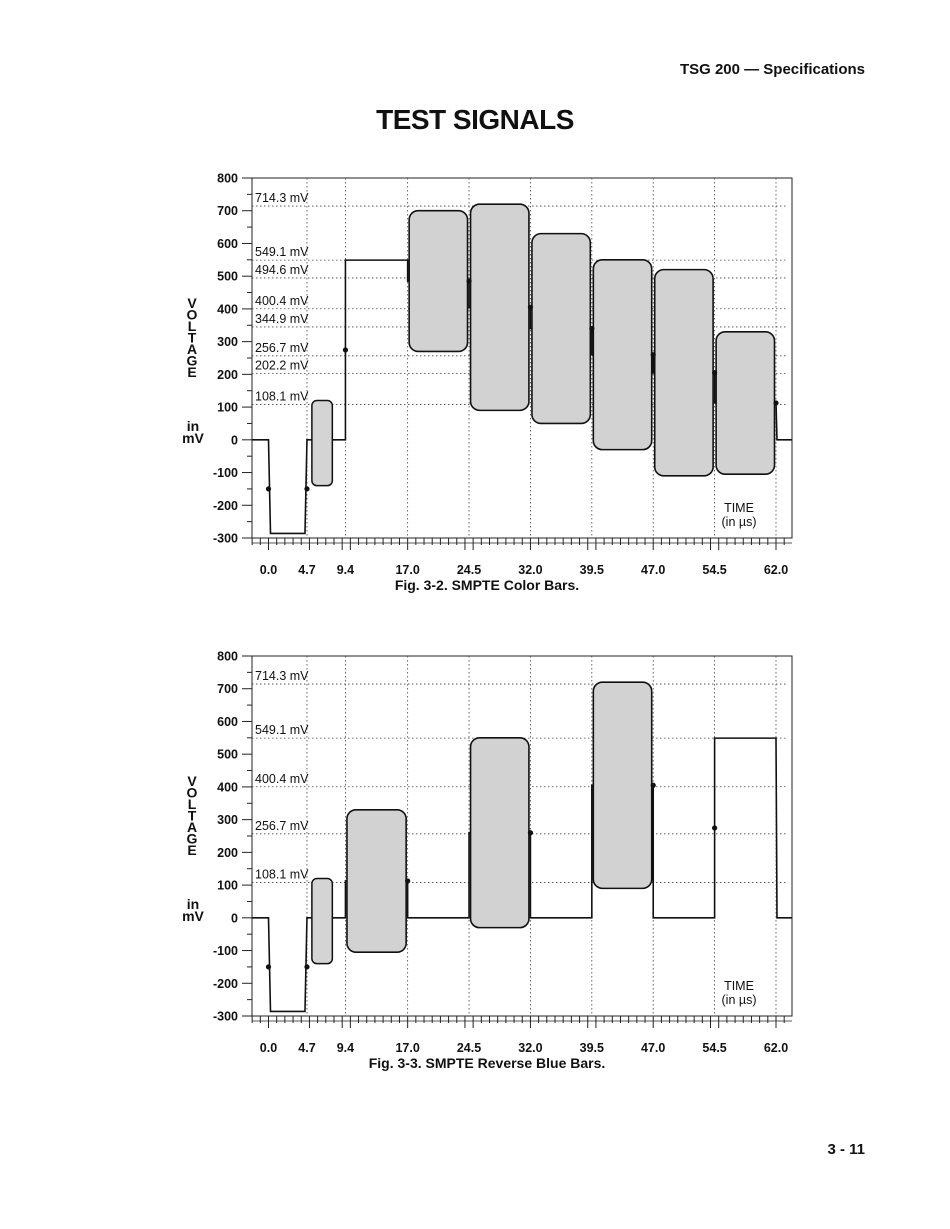 This screenshot has width=950, height=1229. What do you see at coordinates (227, 179) in the screenshot?
I see `y-tick-label: 800` at bounding box center [227, 179].